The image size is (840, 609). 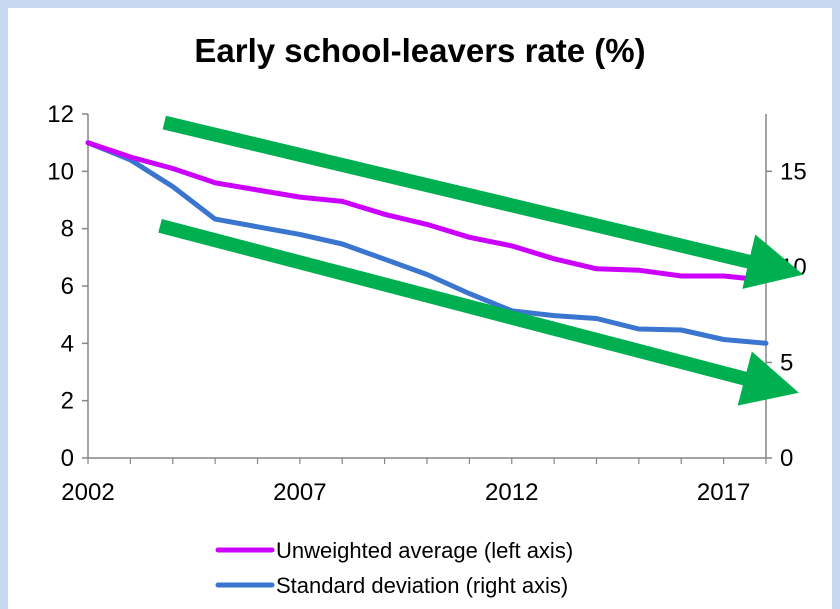 I want to click on left-axis-tick-label: 10, so click(x=60, y=171).